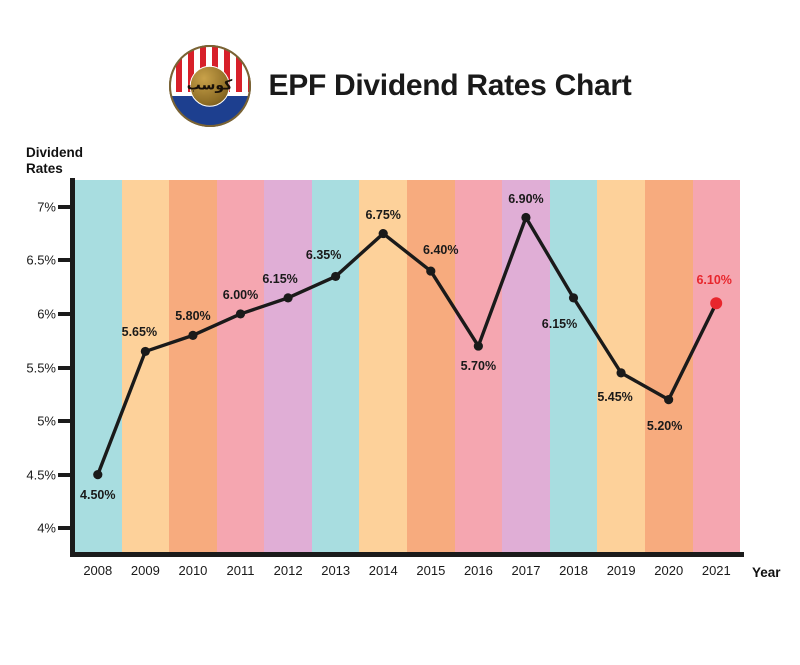  I want to click on data-point-label: 6.10%, so click(714, 280).